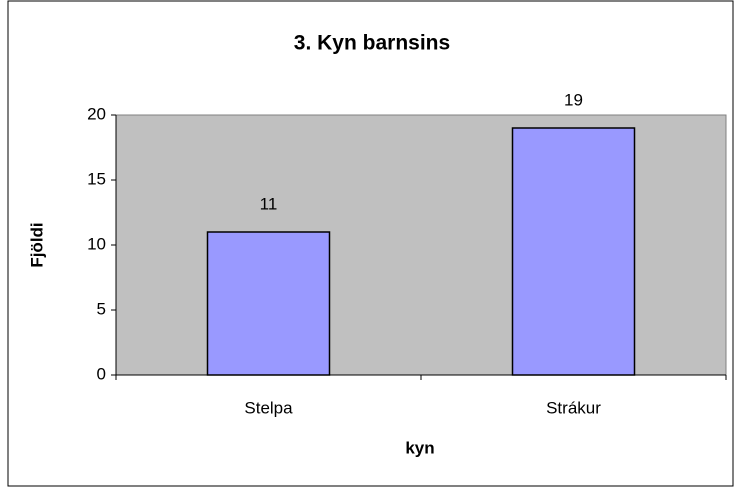 The width and height of the screenshot is (734, 492). What do you see at coordinates (573, 99) in the screenshot?
I see `data-label: 19` at bounding box center [573, 99].